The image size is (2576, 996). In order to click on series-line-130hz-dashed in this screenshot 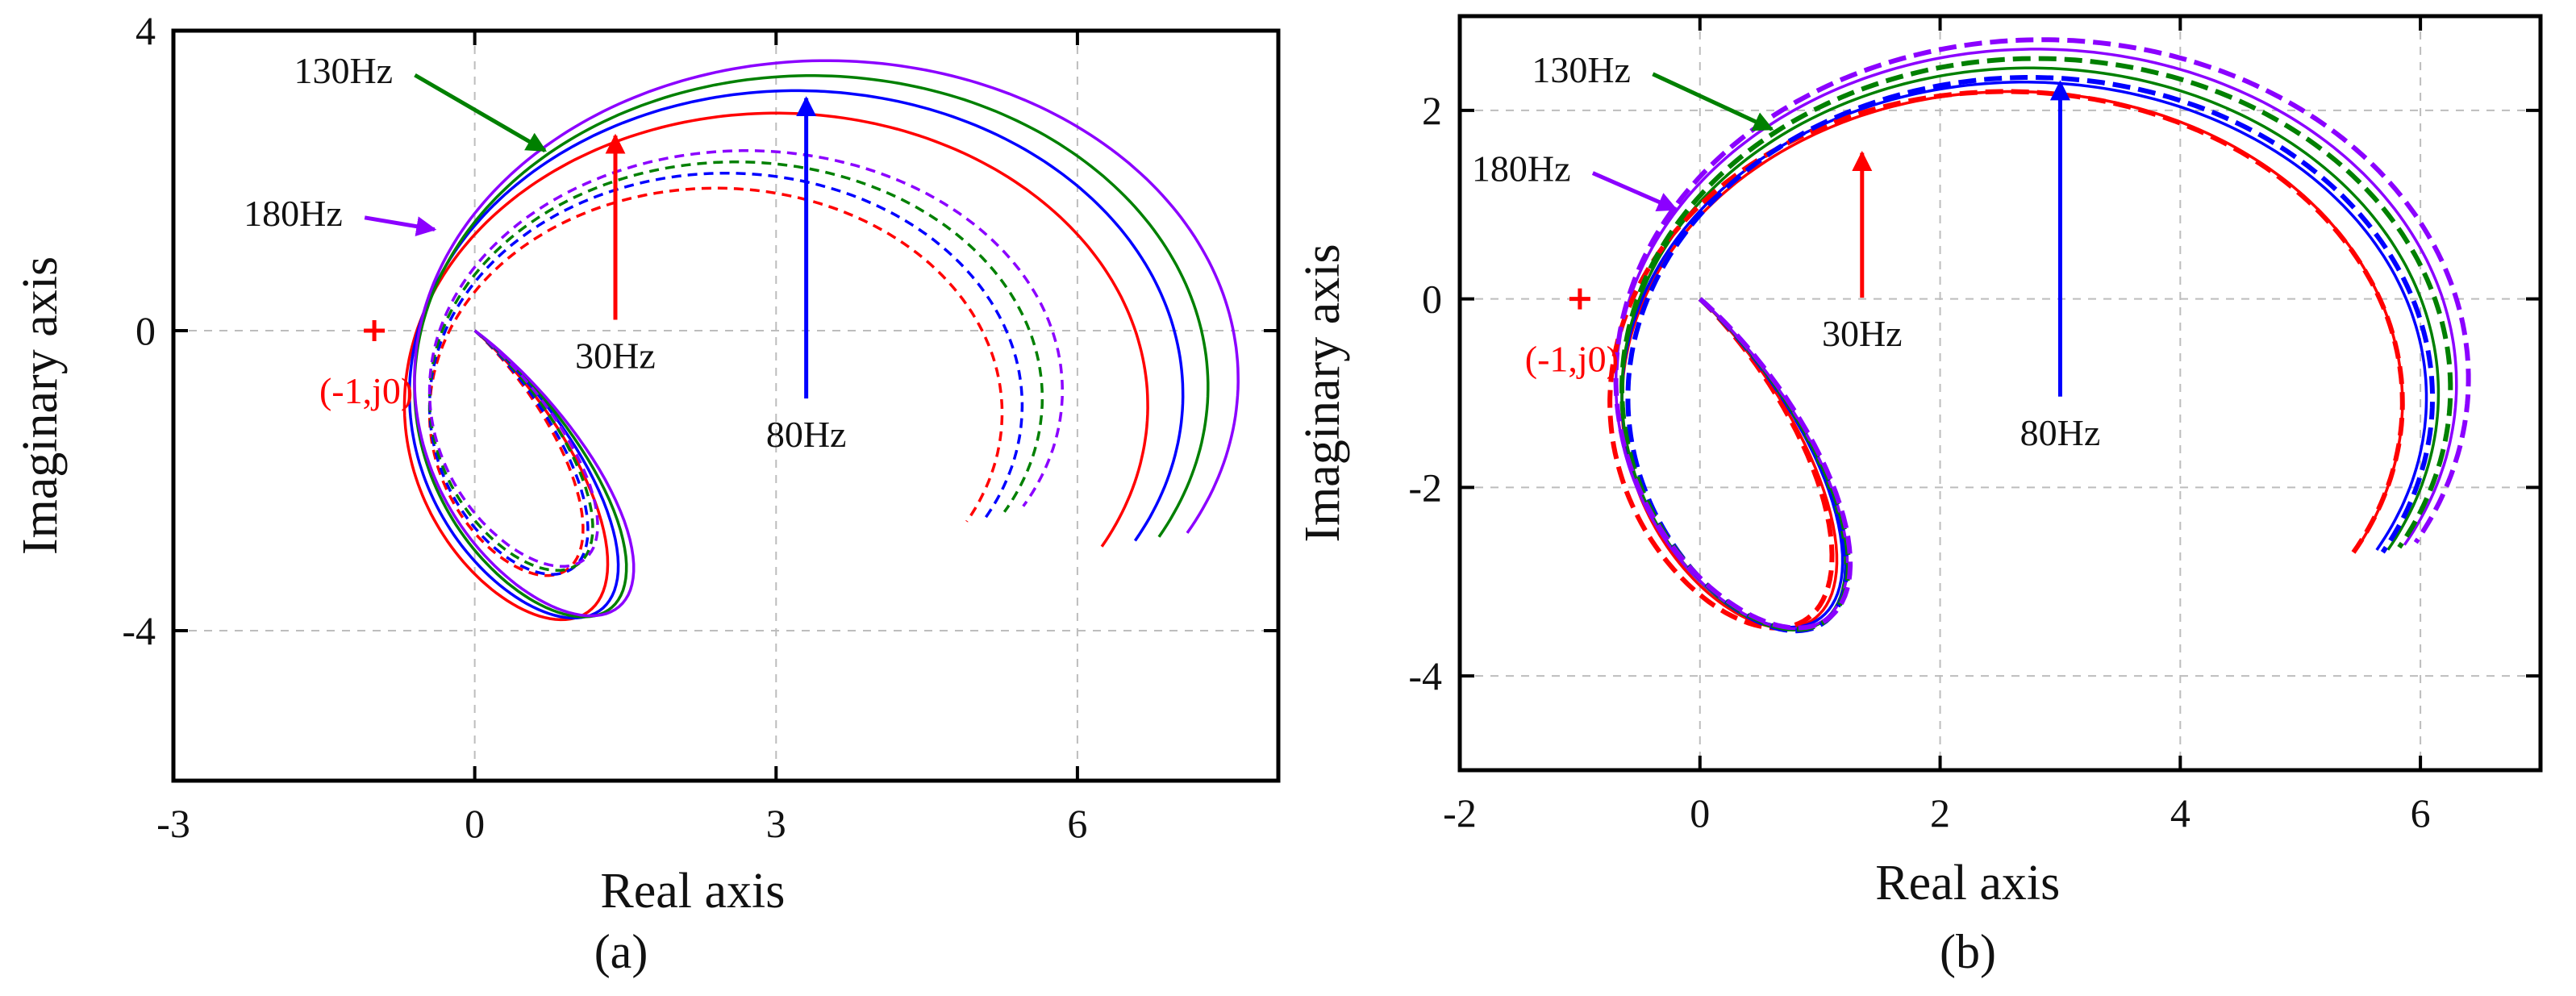, I will do `click(735, 367)`.